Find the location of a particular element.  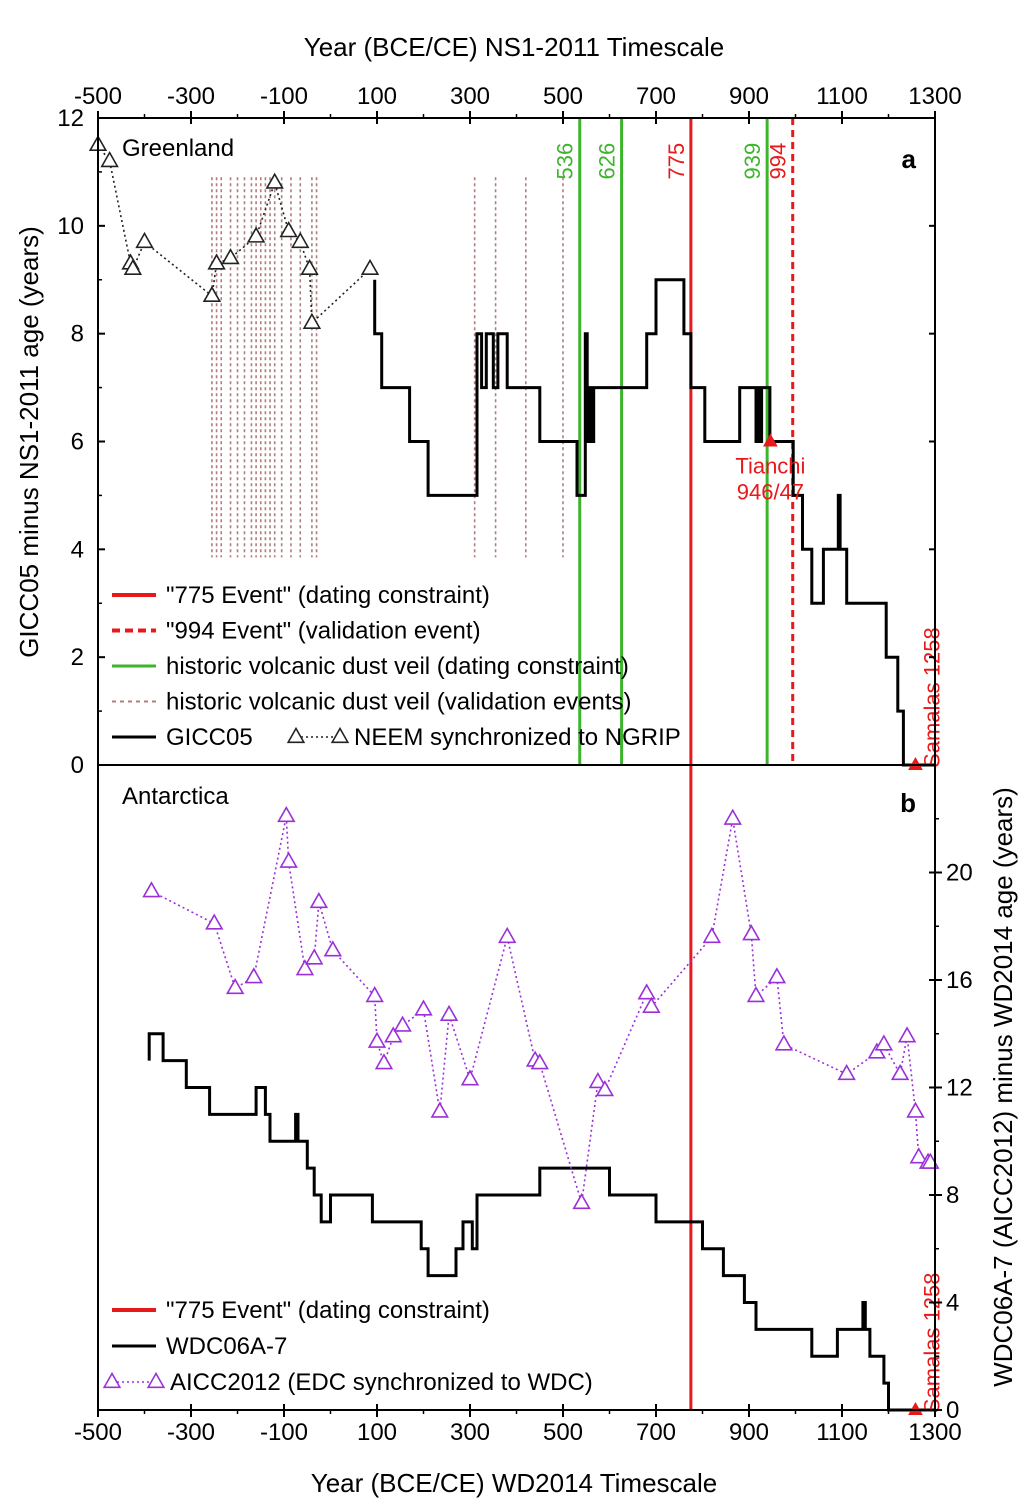

a-ytick-label: 6 is located at coordinates (77, 442).